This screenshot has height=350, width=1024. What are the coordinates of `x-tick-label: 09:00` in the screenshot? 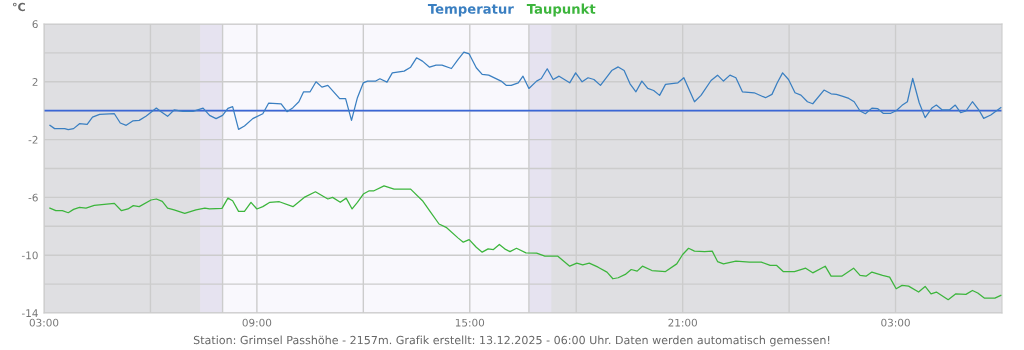 It's located at (257, 322).